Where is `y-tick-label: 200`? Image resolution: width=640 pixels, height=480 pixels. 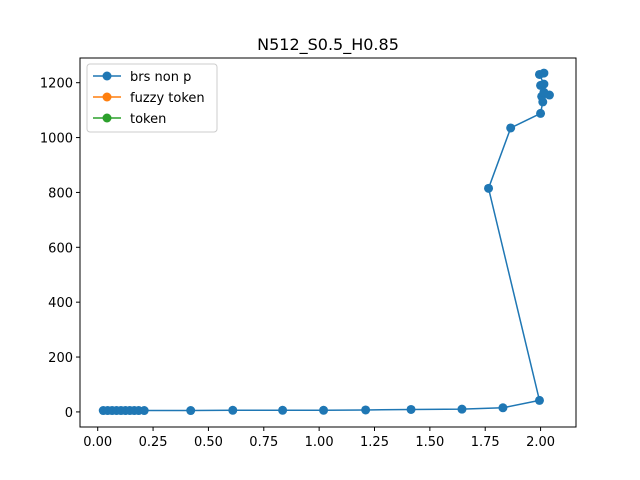 y-tick-label: 200 is located at coordinates (60, 358).